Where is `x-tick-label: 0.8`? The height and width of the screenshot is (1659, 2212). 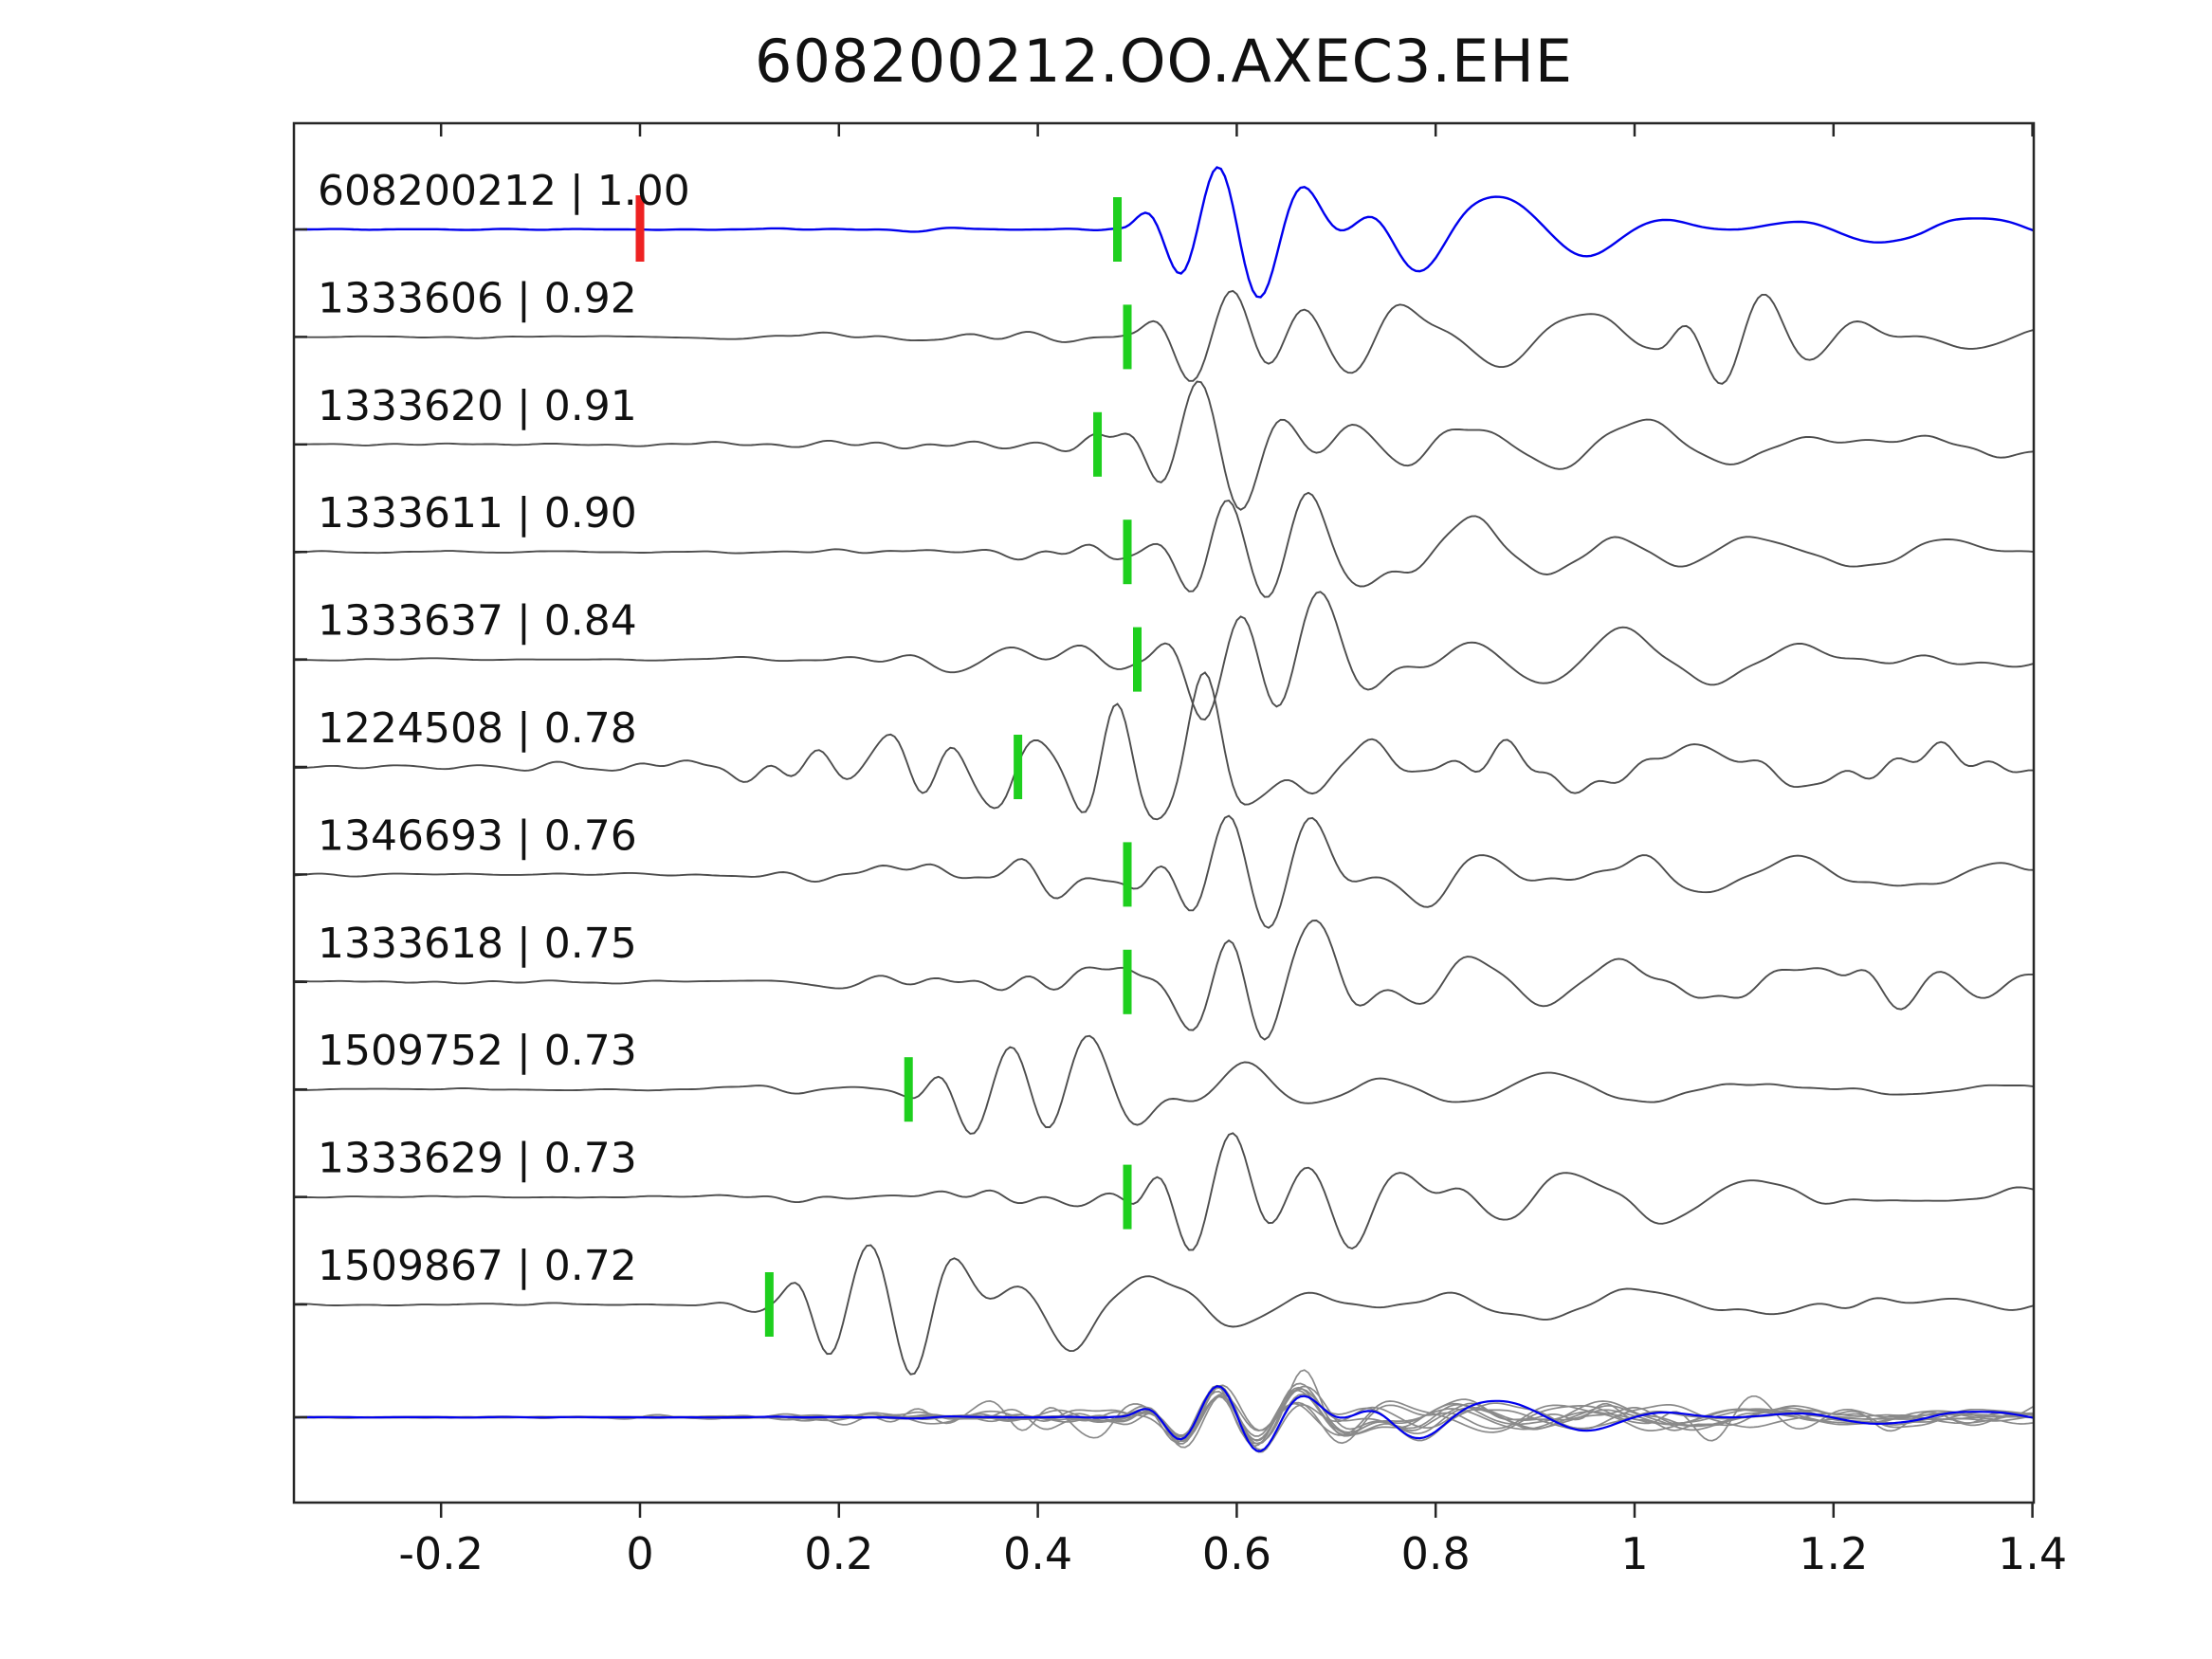
x-tick-label: 0.8 is located at coordinates (1436, 1553).